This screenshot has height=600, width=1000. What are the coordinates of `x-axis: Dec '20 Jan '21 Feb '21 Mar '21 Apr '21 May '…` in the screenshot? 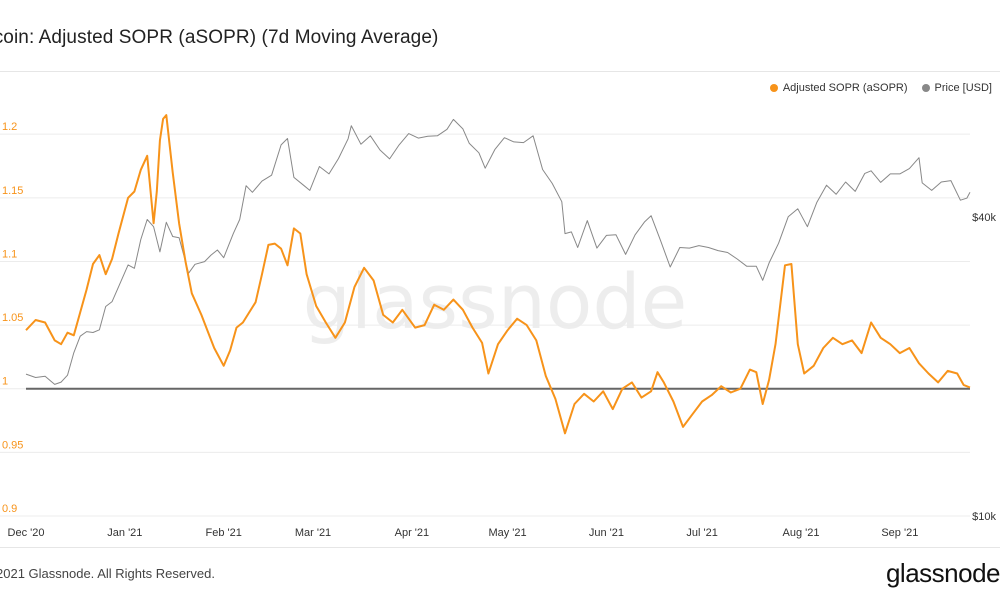 It's located at (463, 533).